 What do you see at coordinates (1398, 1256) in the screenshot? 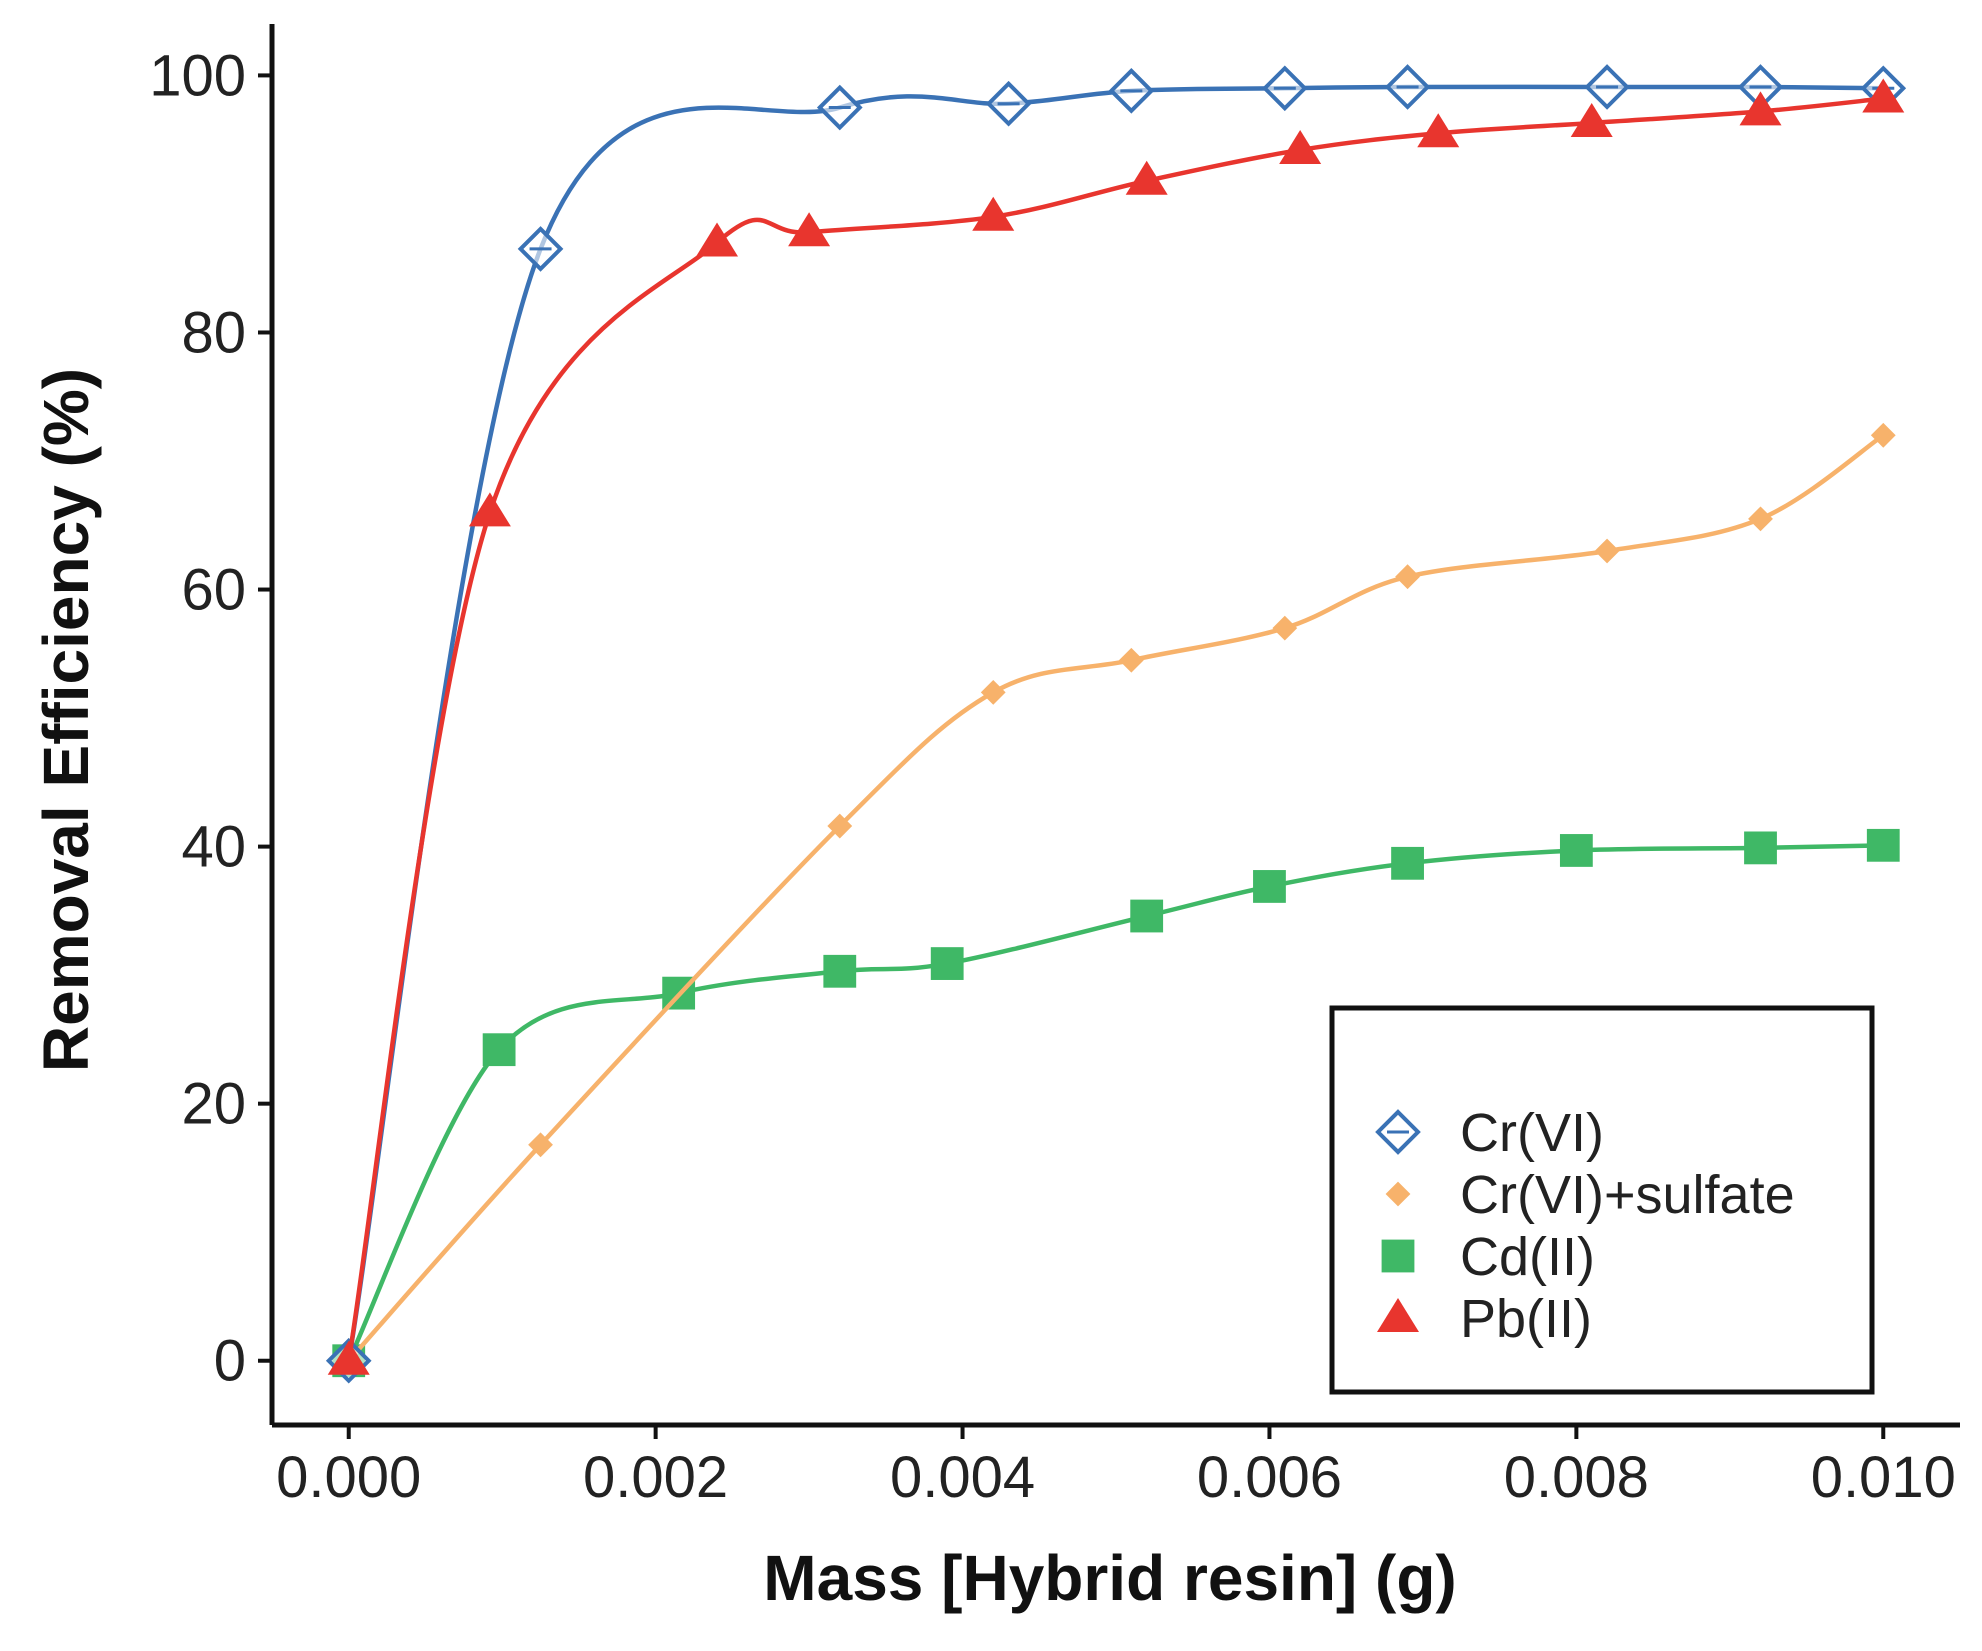
I see `legend-marker-cd-ii` at bounding box center [1398, 1256].